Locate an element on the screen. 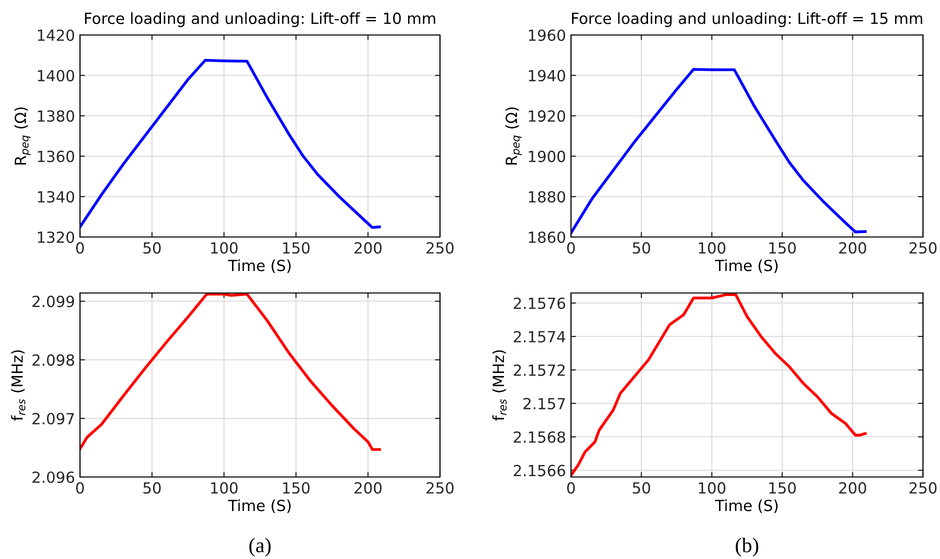 The image size is (940, 559). y-tick-label: 1400 is located at coordinates (56, 76).